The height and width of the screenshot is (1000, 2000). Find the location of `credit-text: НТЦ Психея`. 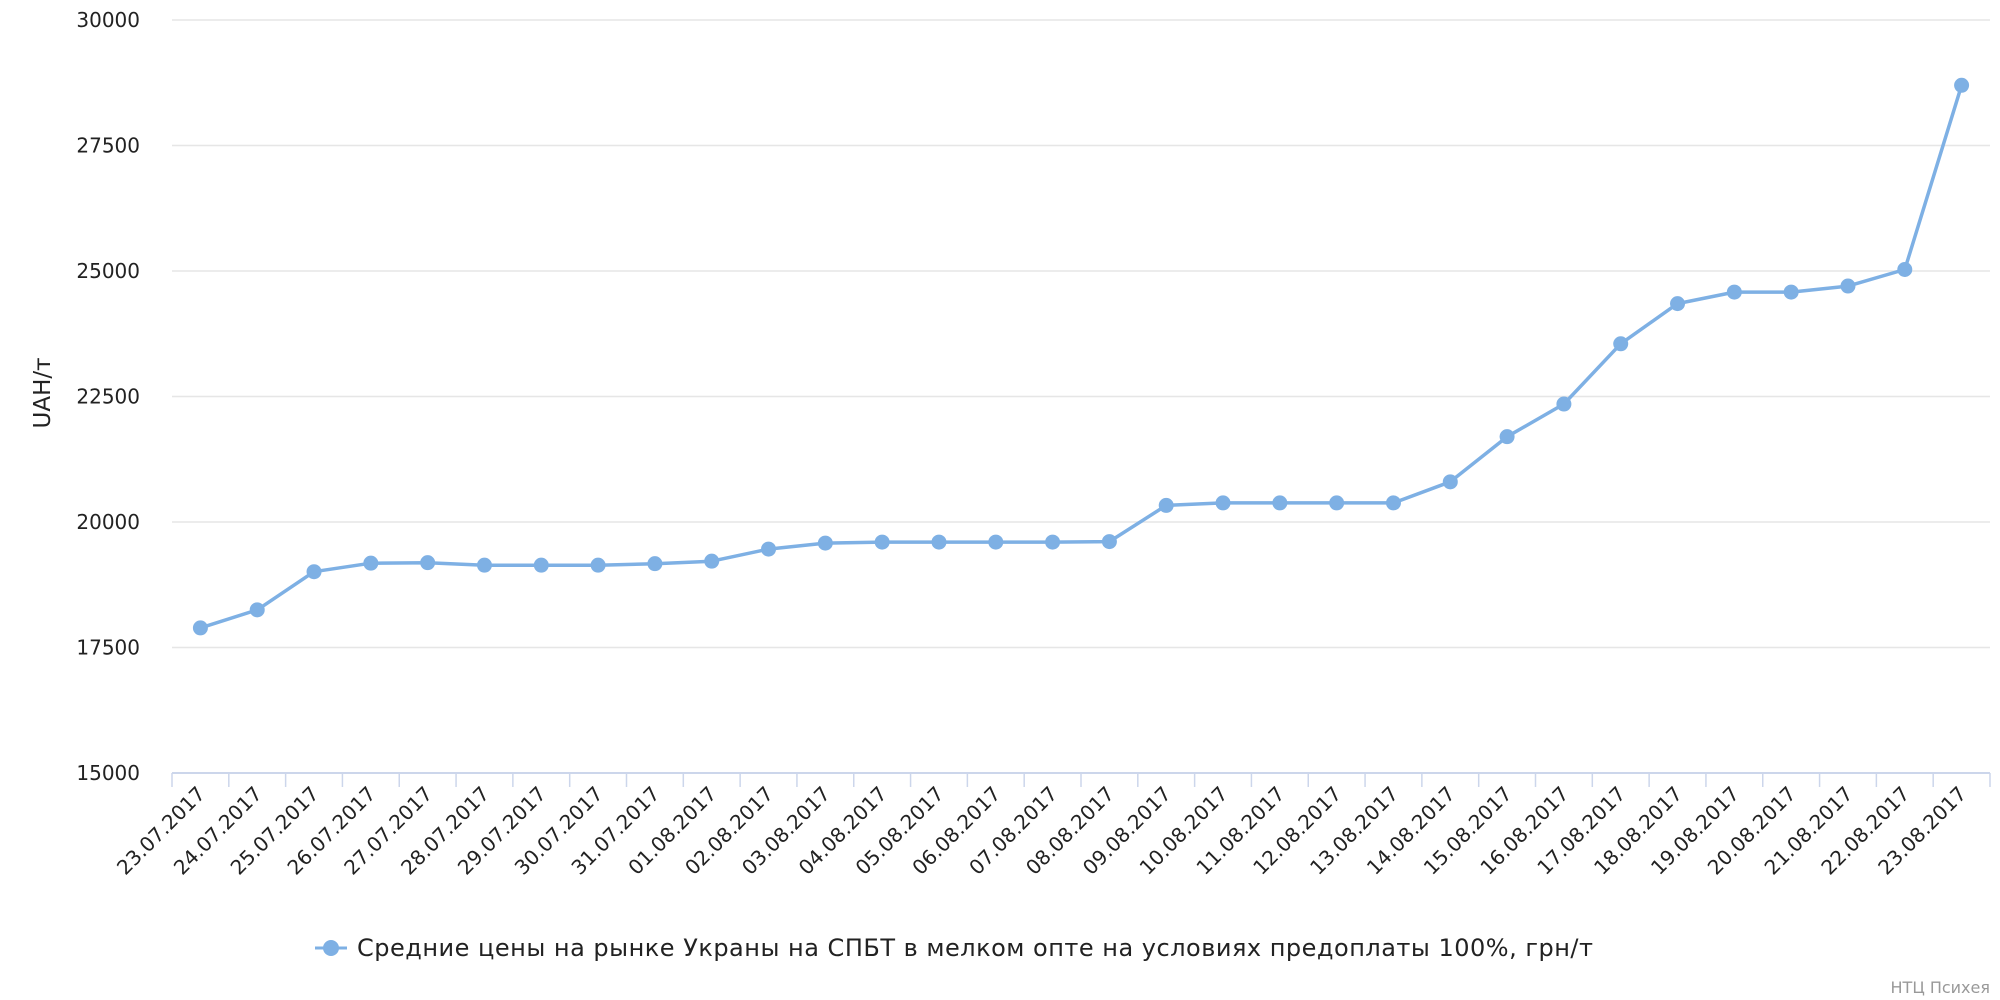

credit-text: НТЦ Психея is located at coordinates (1940, 987).